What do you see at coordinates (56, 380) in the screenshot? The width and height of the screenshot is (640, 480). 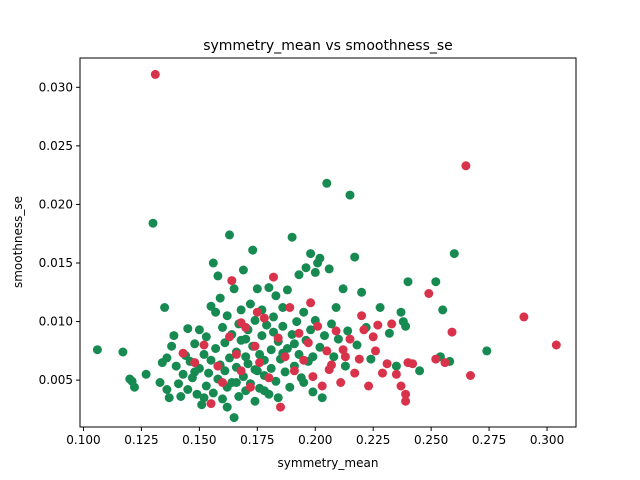 I see `y-tick-label: 0.005` at bounding box center [56, 380].